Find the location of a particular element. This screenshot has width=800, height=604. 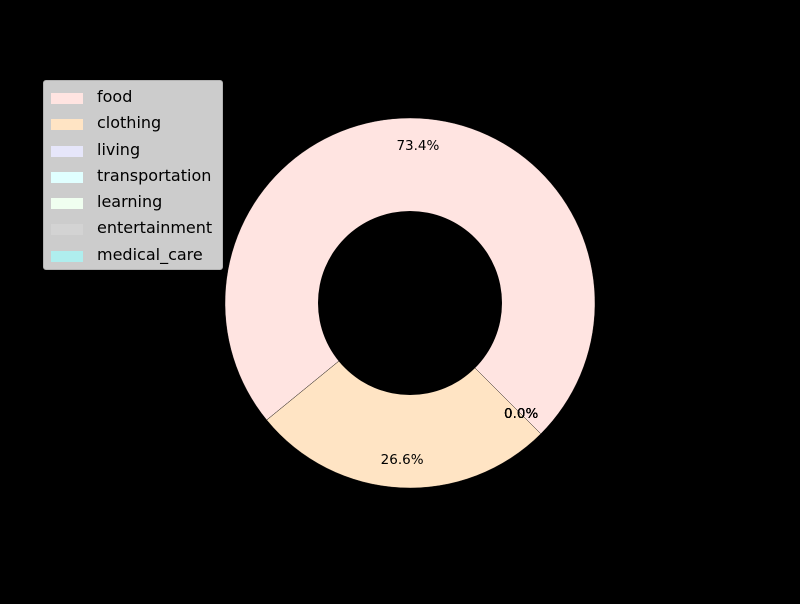

slice-label-food: 73.4% is located at coordinates (417, 146).